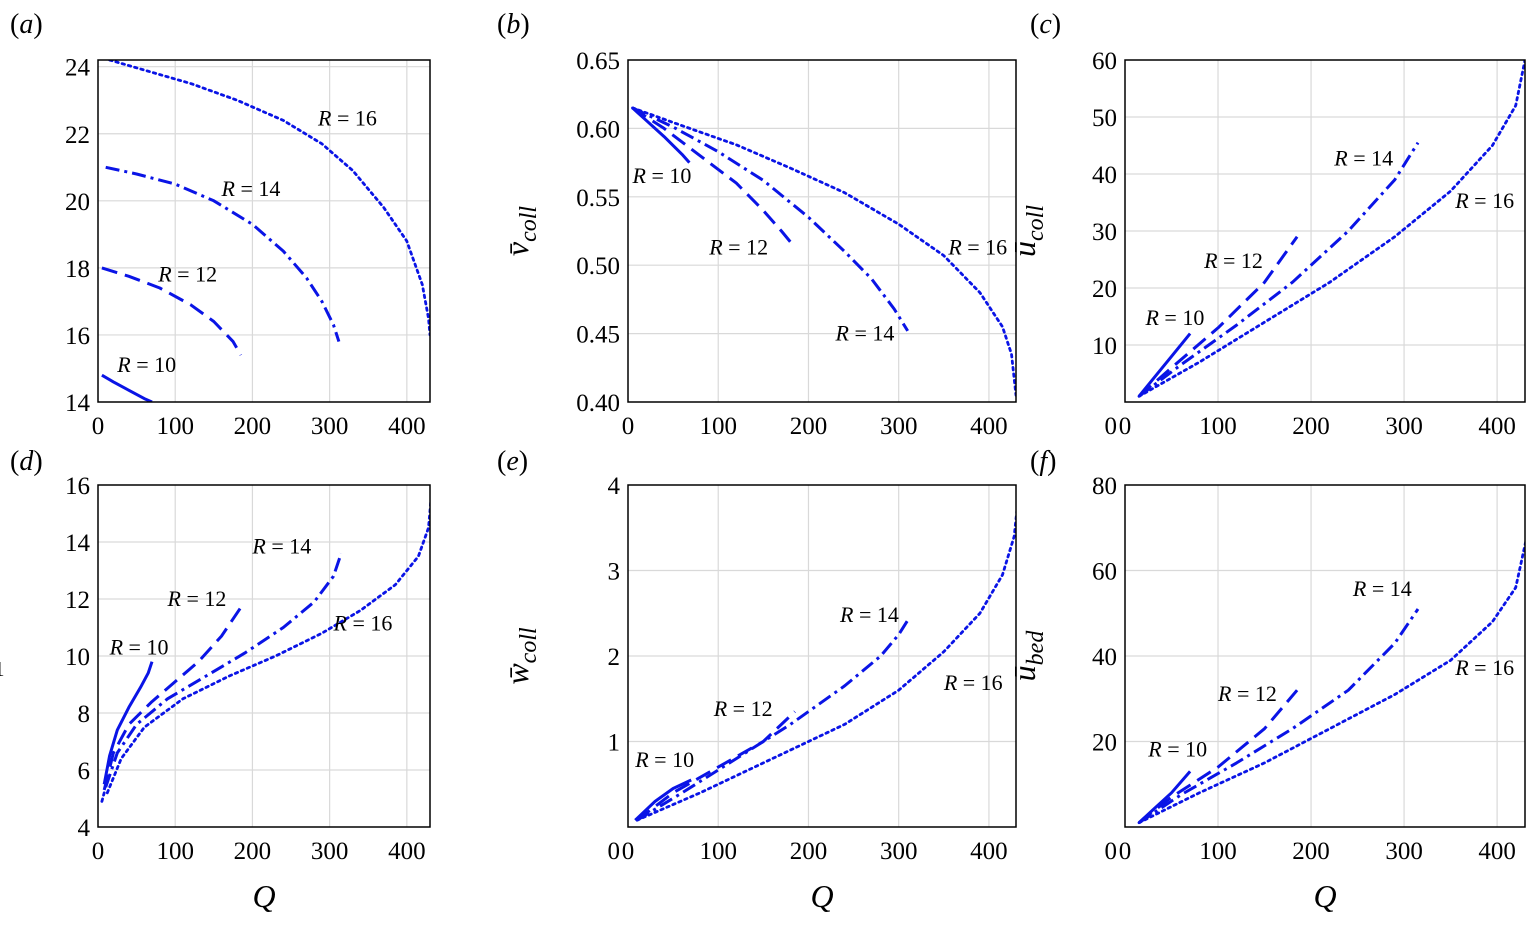  What do you see at coordinates (78, 403) in the screenshot?
I see `y-tick-label: 14` at bounding box center [78, 403].